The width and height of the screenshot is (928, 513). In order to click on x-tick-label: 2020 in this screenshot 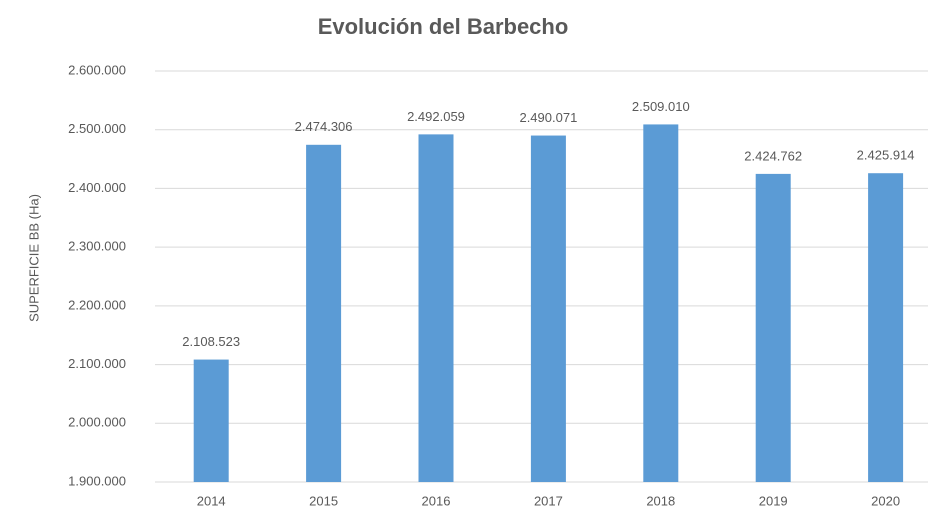, I will do `click(885, 500)`.